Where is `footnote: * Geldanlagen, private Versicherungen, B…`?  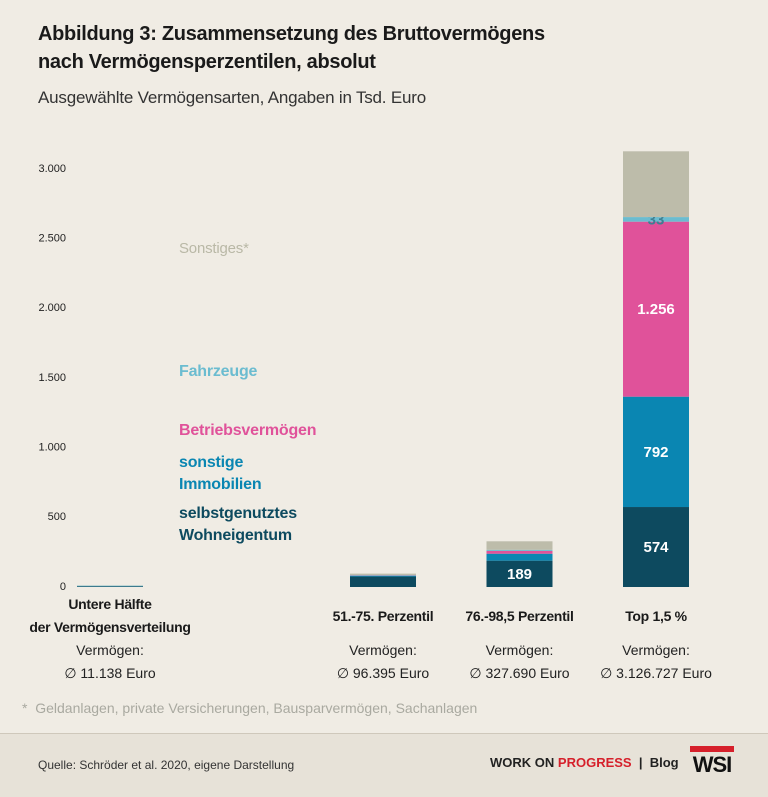
footnote: * Geldanlagen, private Versicherungen, B… is located at coordinates (249, 708).